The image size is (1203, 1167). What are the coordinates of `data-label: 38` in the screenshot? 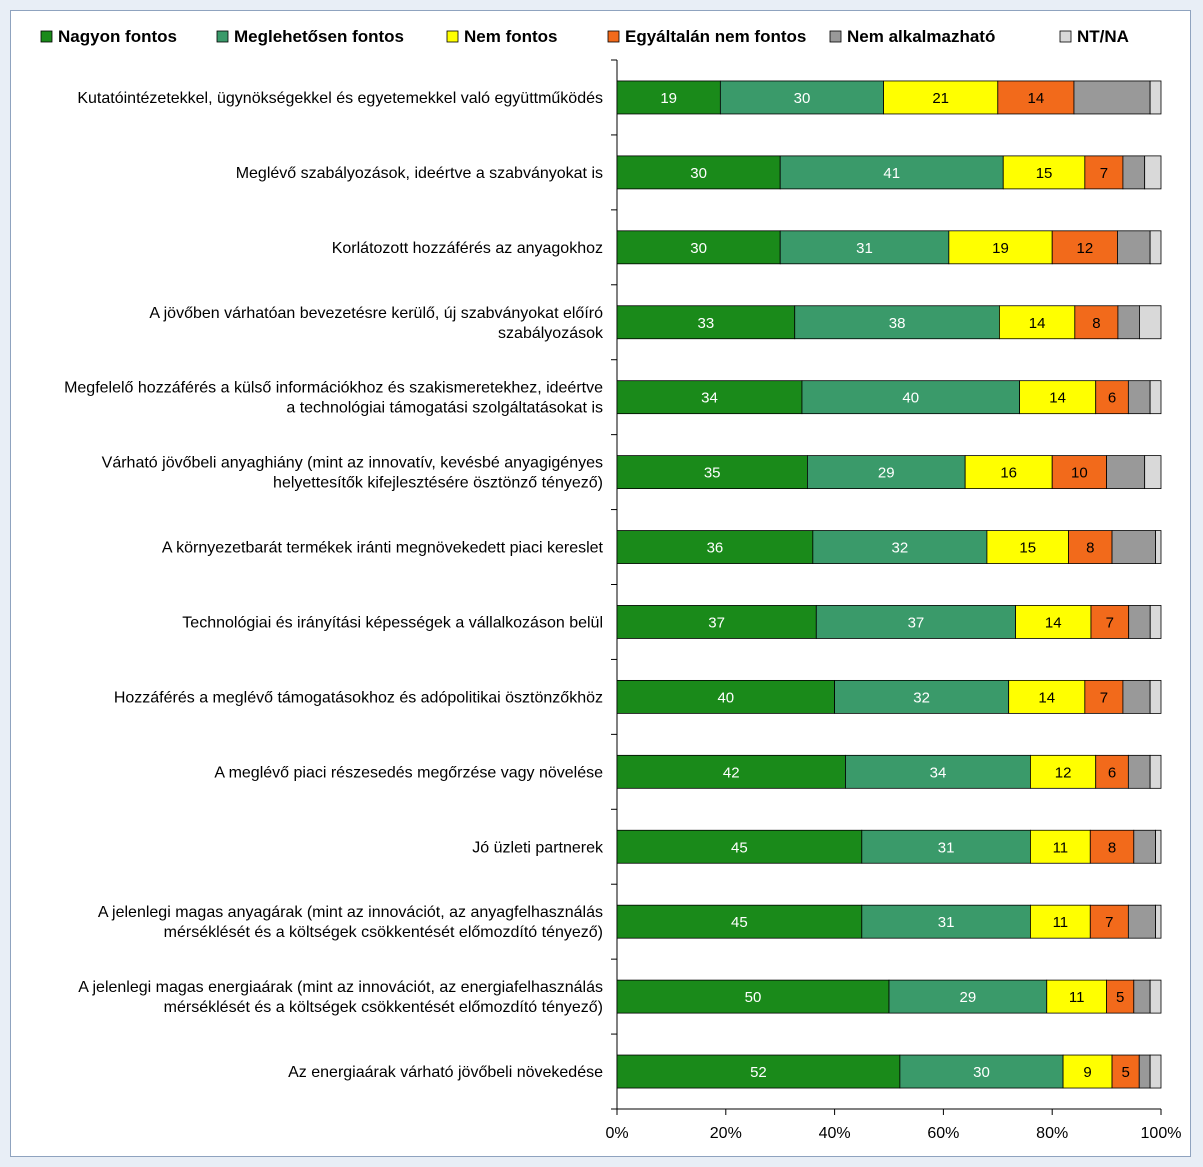 It's located at (897, 323).